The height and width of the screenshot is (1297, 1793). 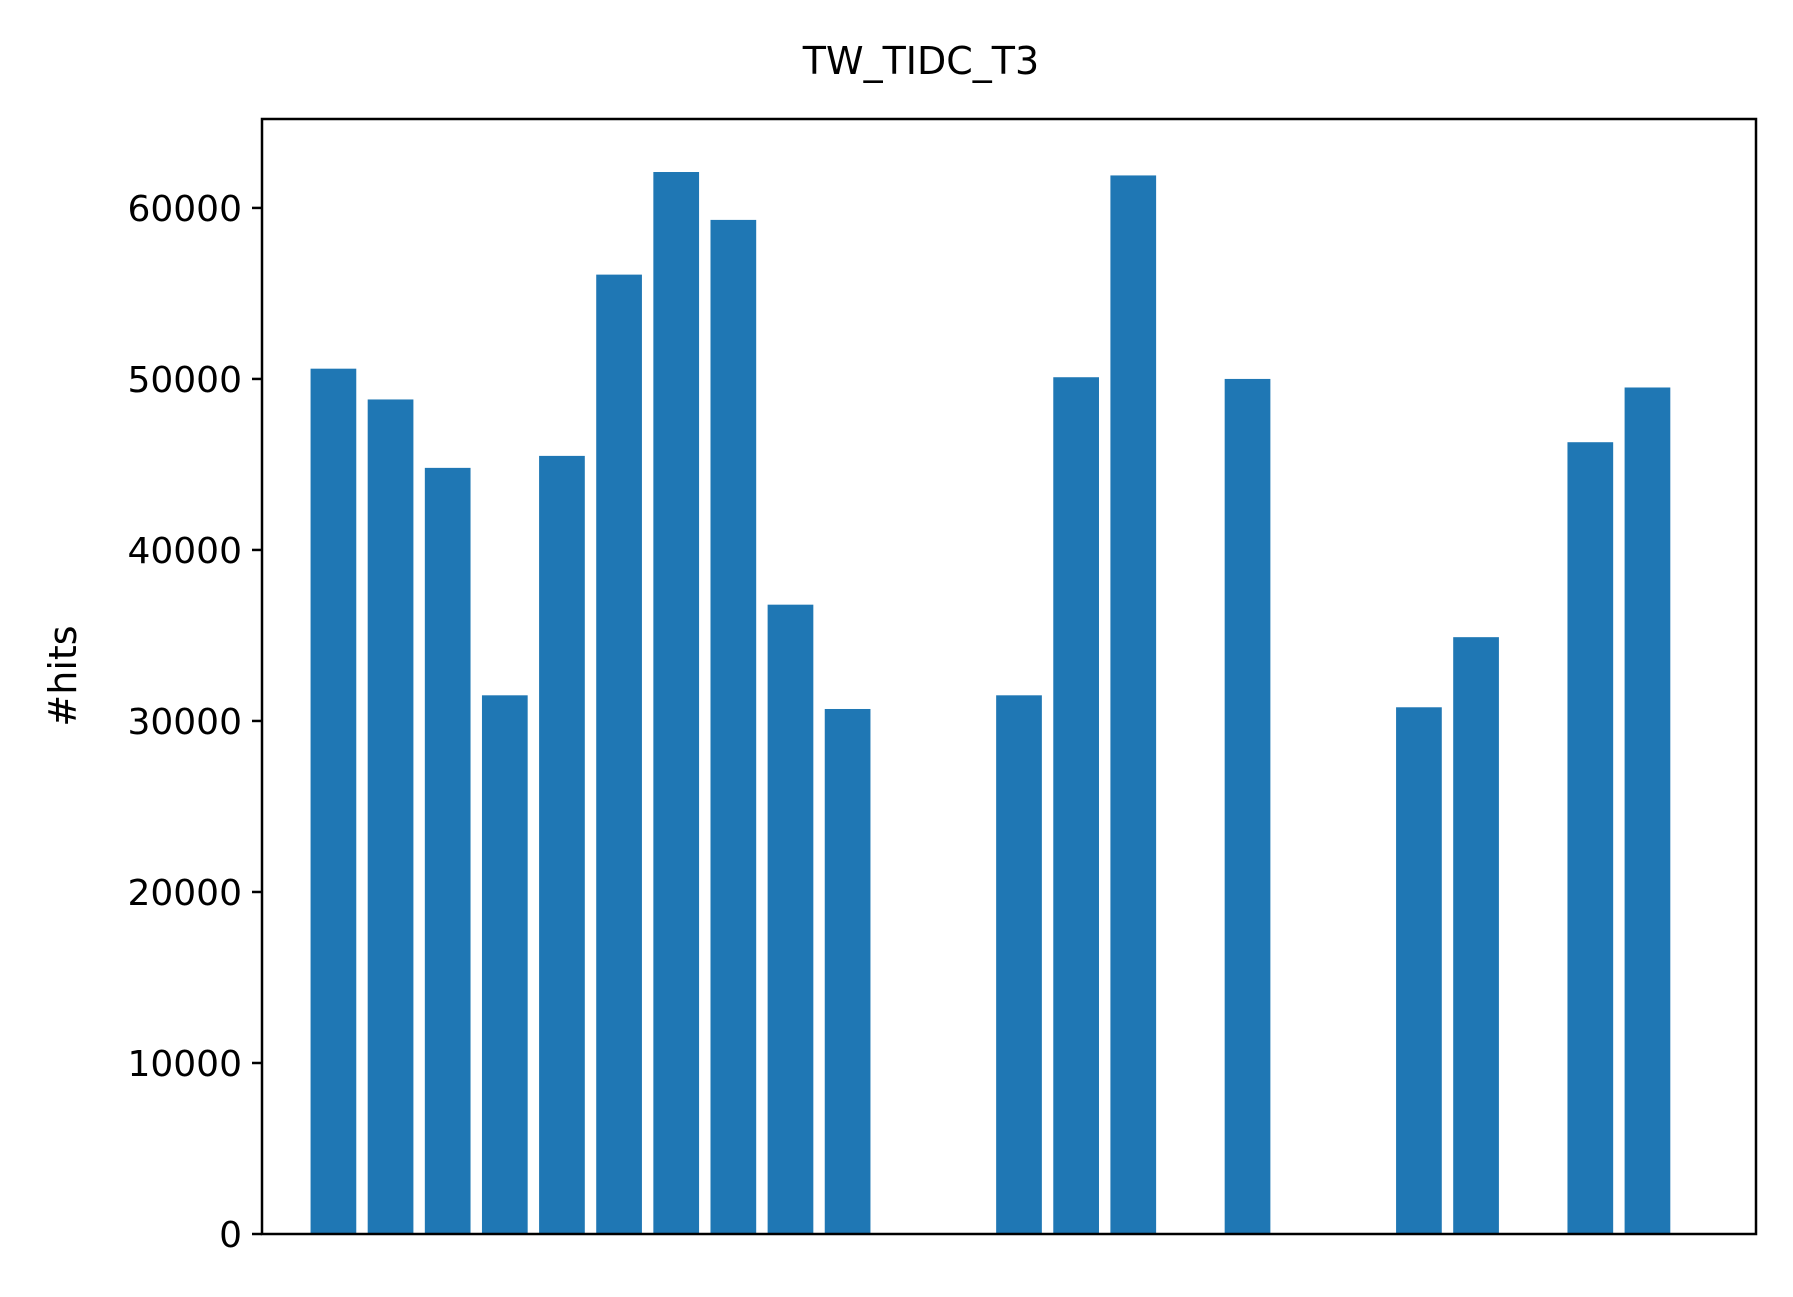 What do you see at coordinates (63, 675) in the screenshot?
I see `y-axis-label: #hits` at bounding box center [63, 675].